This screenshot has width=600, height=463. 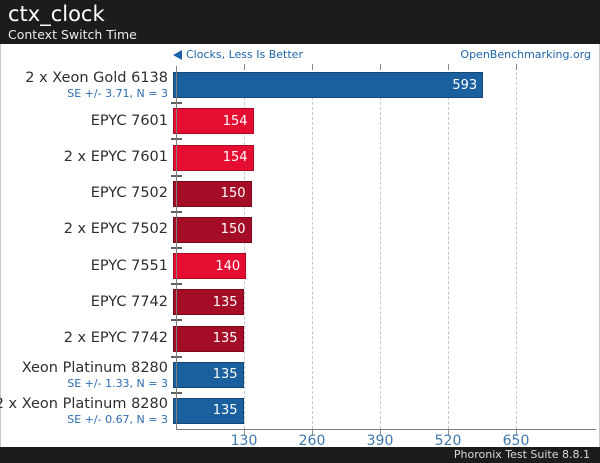 I want to click on less-is-better-arrow-icon, so click(x=177, y=54).